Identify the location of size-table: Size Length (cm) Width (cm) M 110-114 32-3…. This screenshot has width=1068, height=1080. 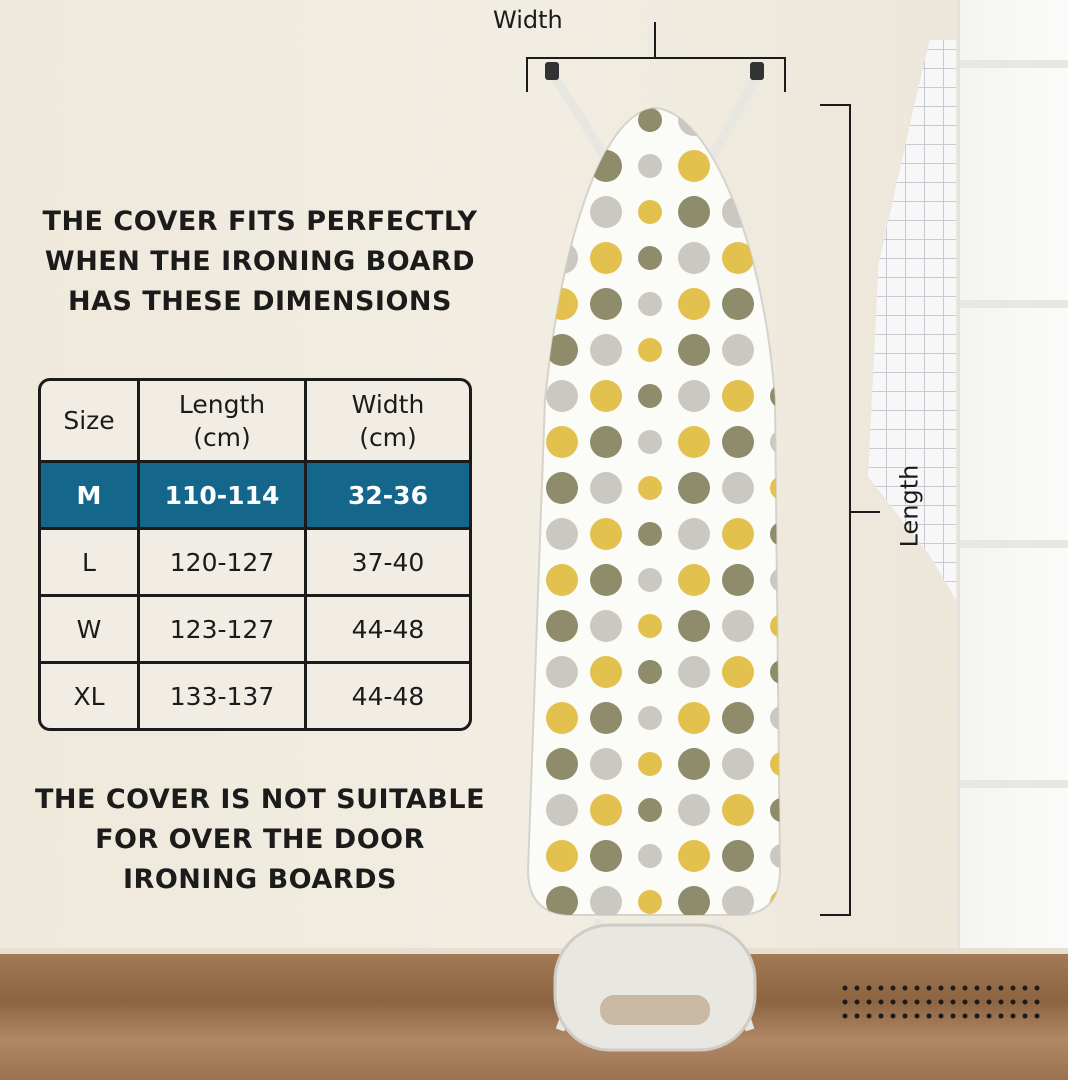
(255, 554).